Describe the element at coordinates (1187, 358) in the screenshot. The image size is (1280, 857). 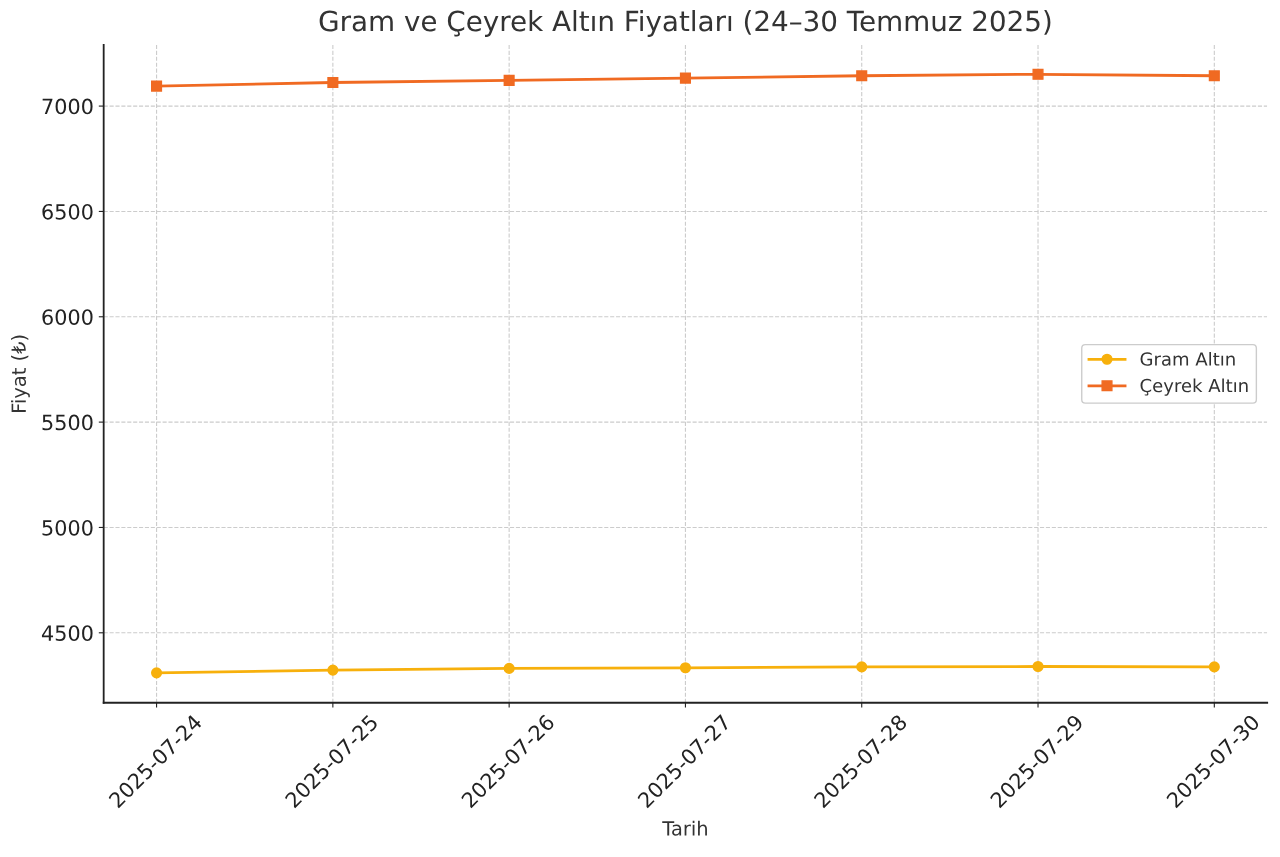
I see `legend-label: Gram Altın` at that location.